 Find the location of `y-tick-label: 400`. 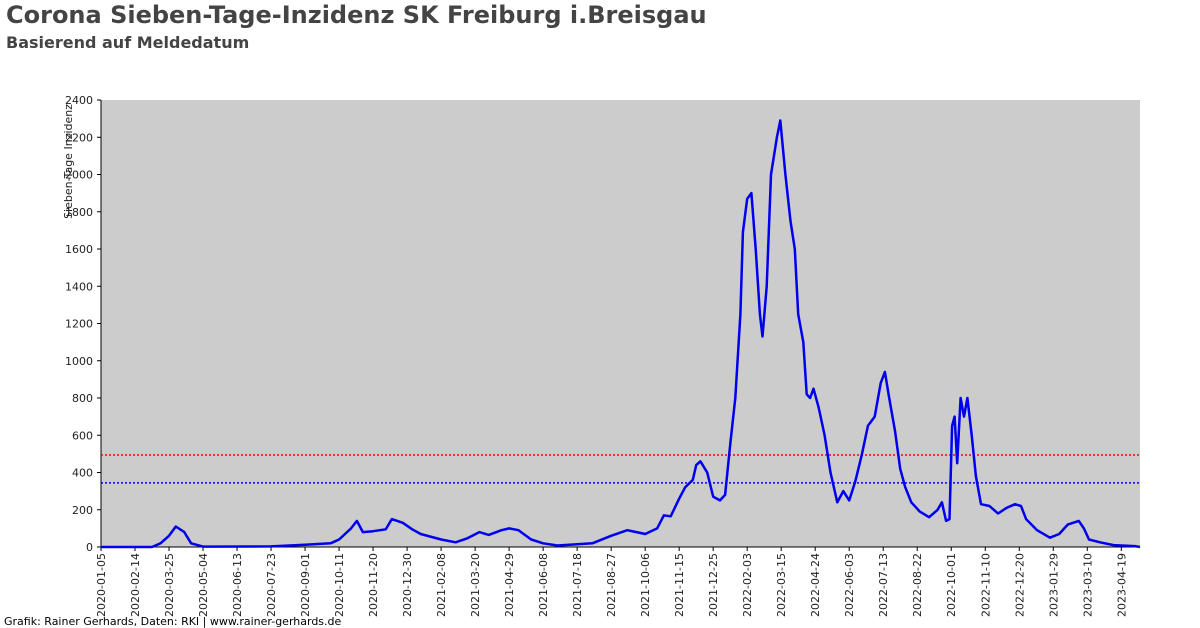

y-tick-label: 400 is located at coordinates (82, 473).